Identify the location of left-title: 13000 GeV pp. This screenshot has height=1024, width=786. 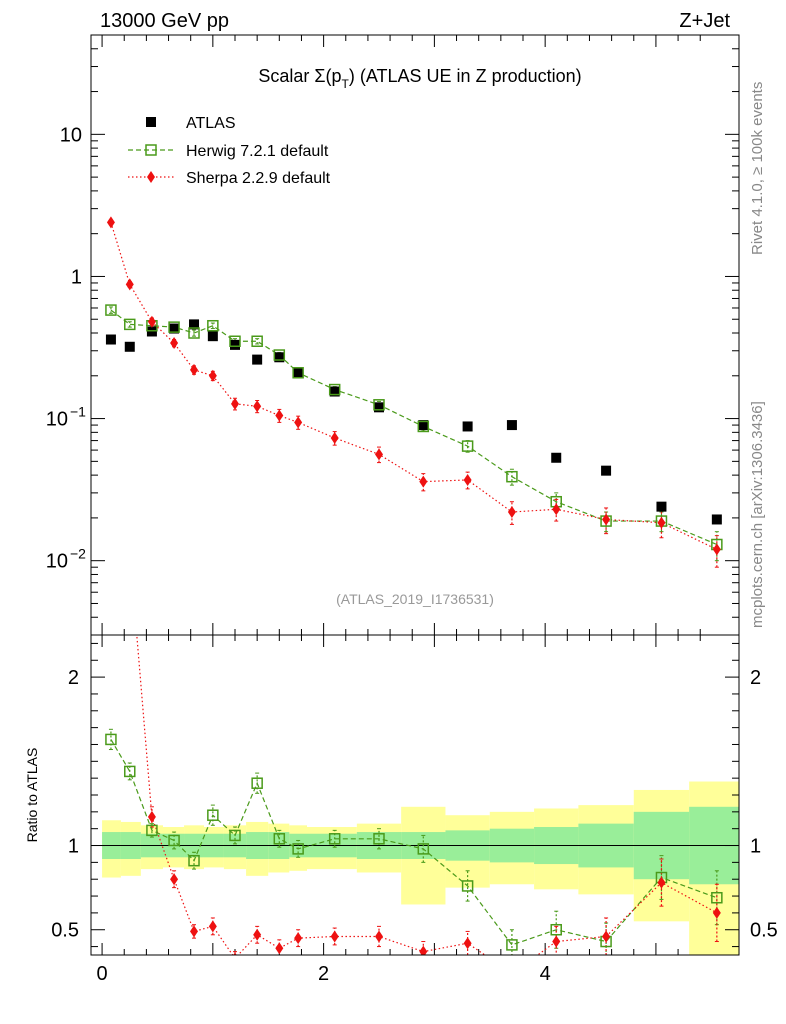
(164, 21).